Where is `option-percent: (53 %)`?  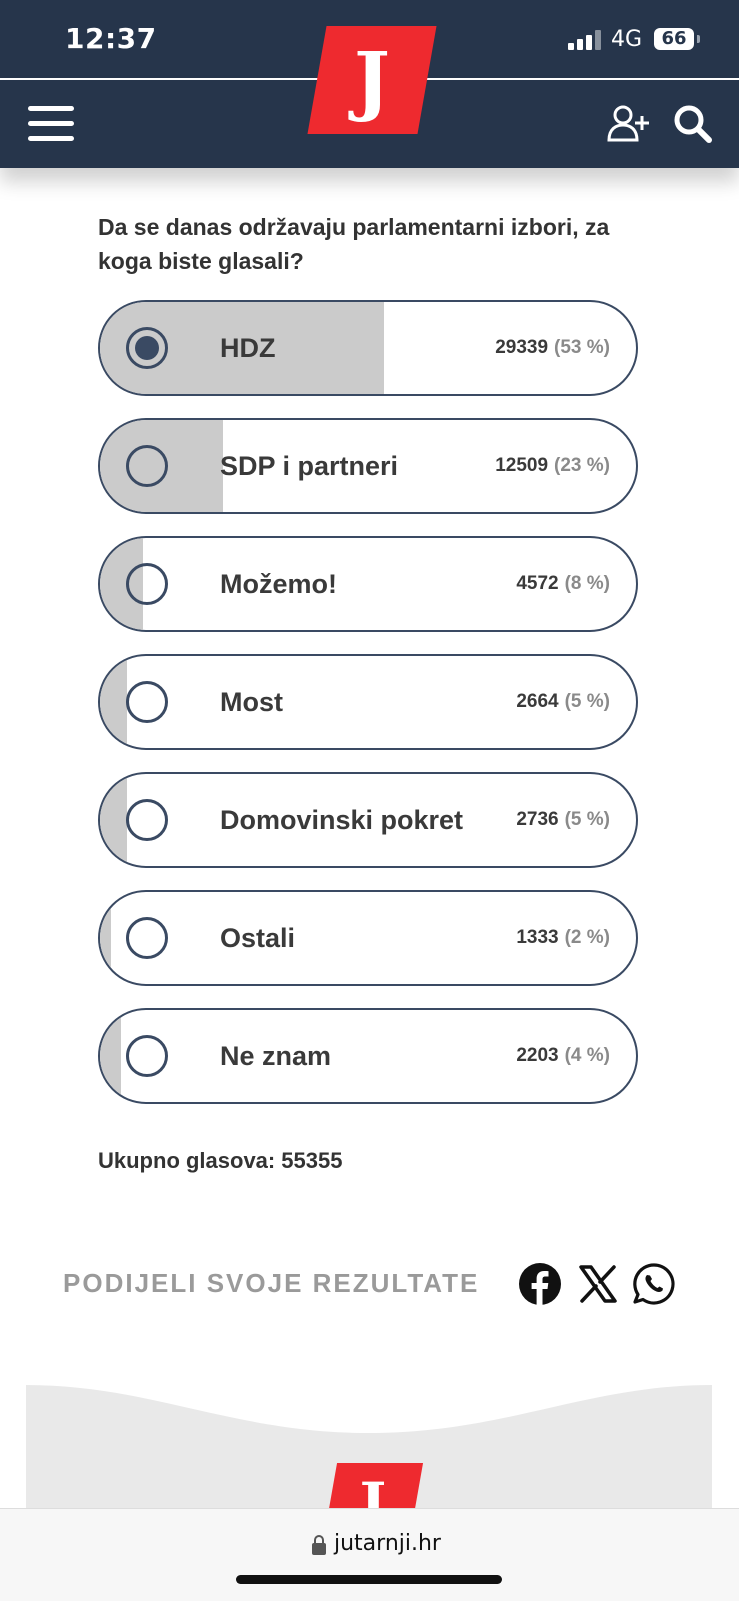 option-percent: (53 %) is located at coordinates (582, 347).